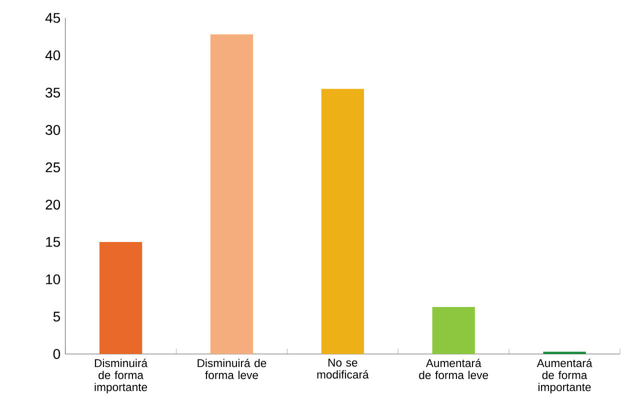  I want to click on y-tick-label: 35, so click(53, 93).